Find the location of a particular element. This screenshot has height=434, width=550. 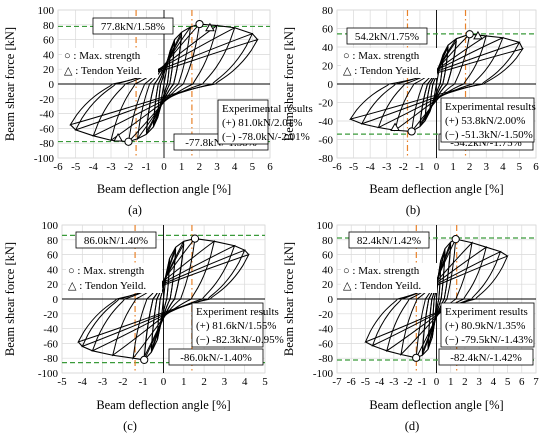

x-tick-label: 3 is located at coordinates (487, 167).